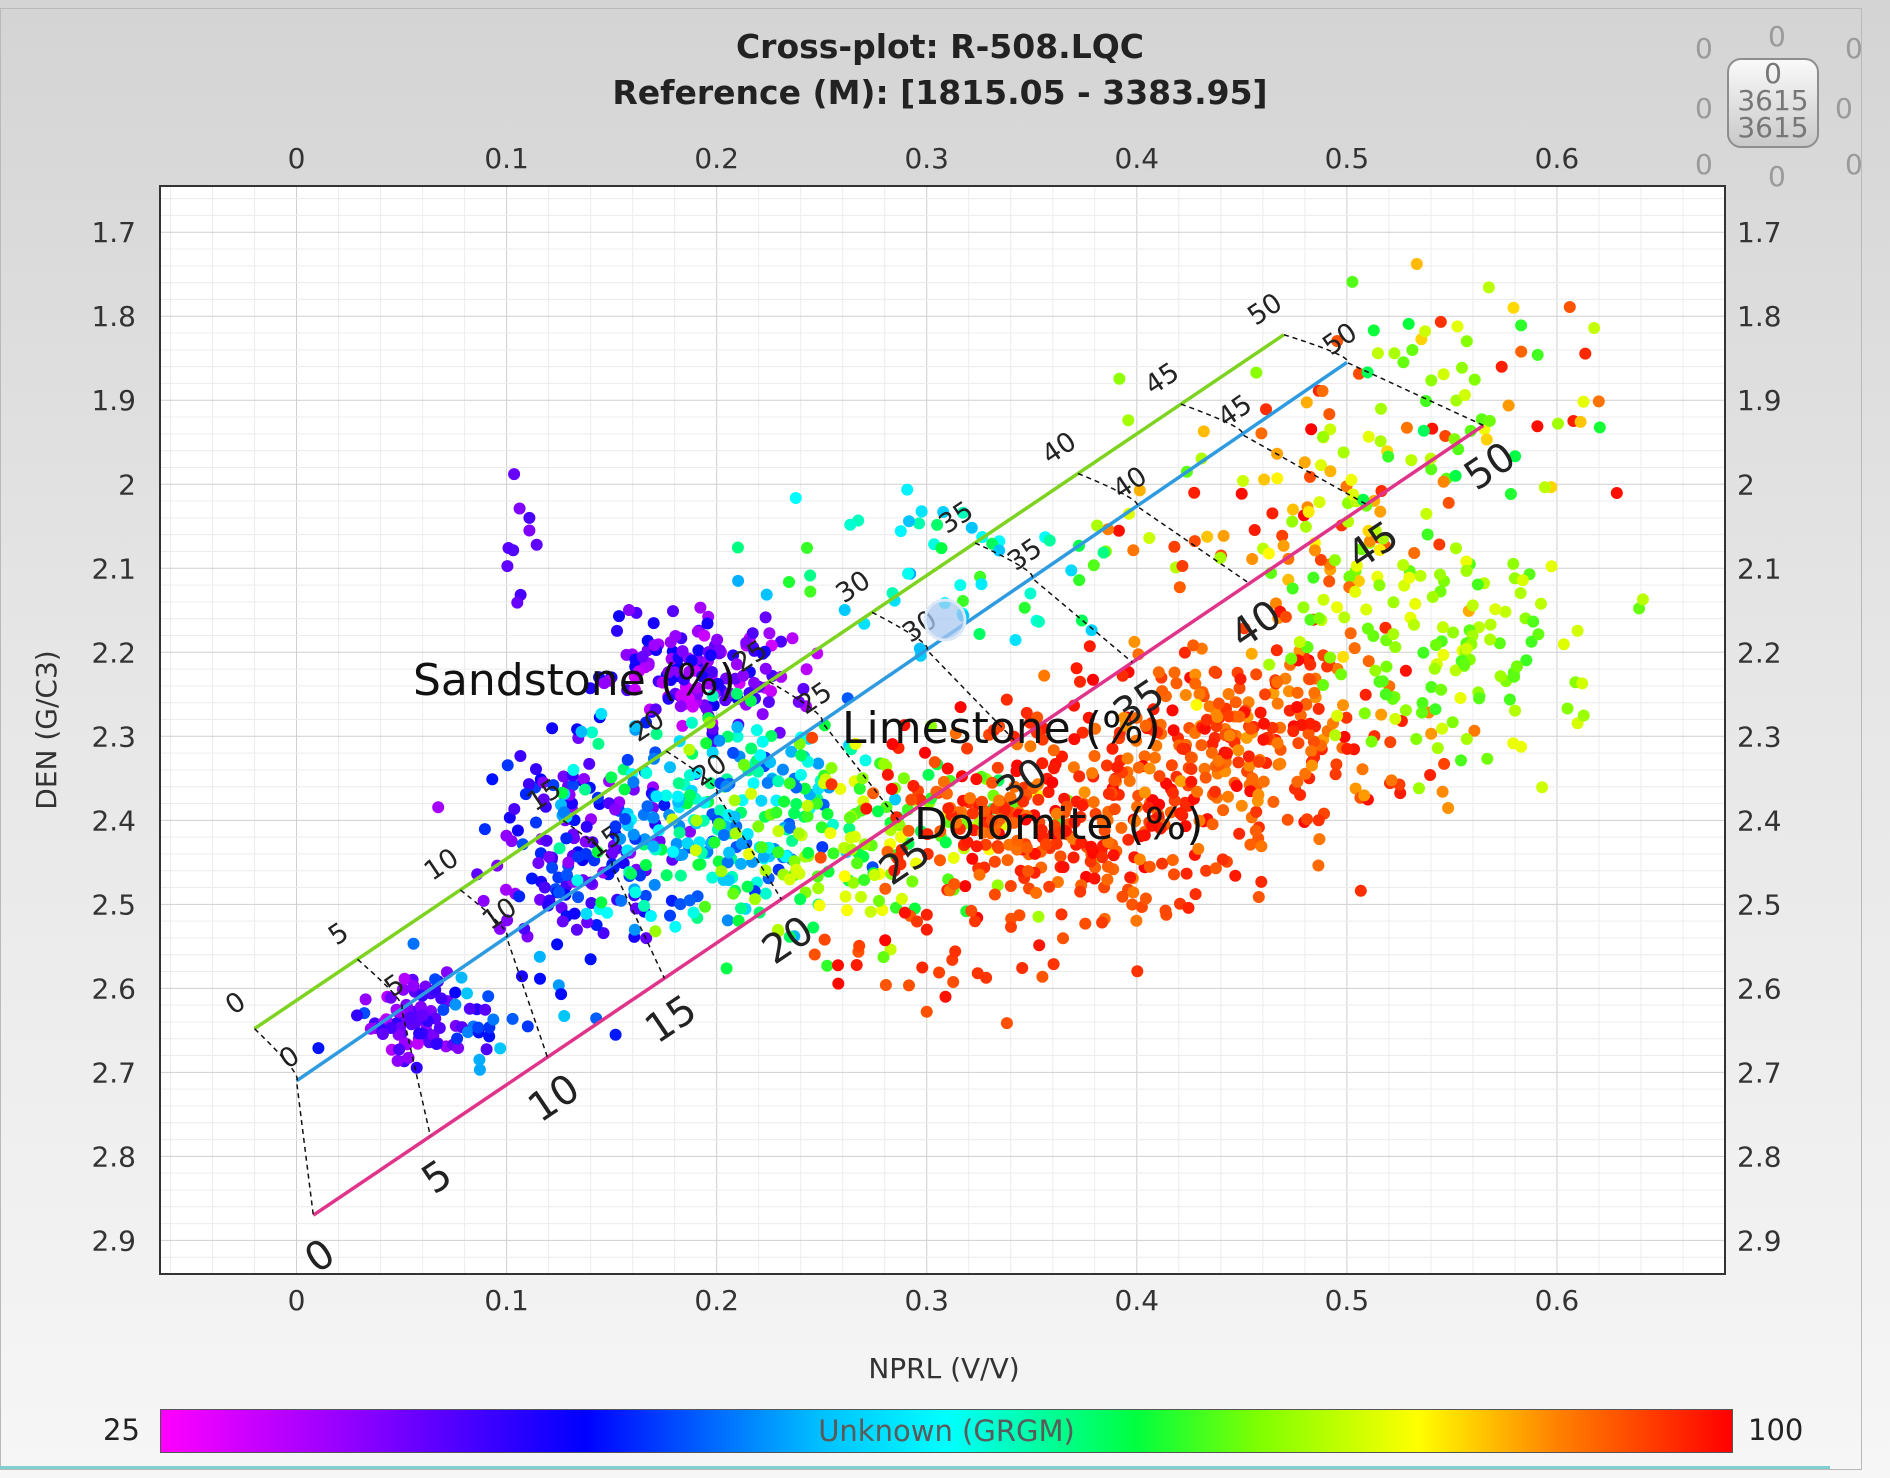 The height and width of the screenshot is (1478, 1890). What do you see at coordinates (926, 158) in the screenshot?
I see `x-tick-label-top: 0.3` at bounding box center [926, 158].